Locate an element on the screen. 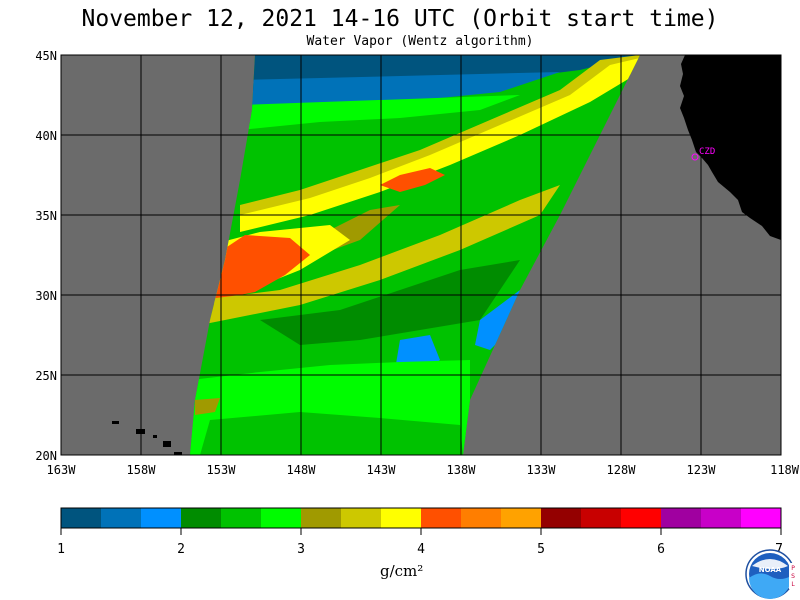  psl-mark: P S L is located at coordinates (793, 576).